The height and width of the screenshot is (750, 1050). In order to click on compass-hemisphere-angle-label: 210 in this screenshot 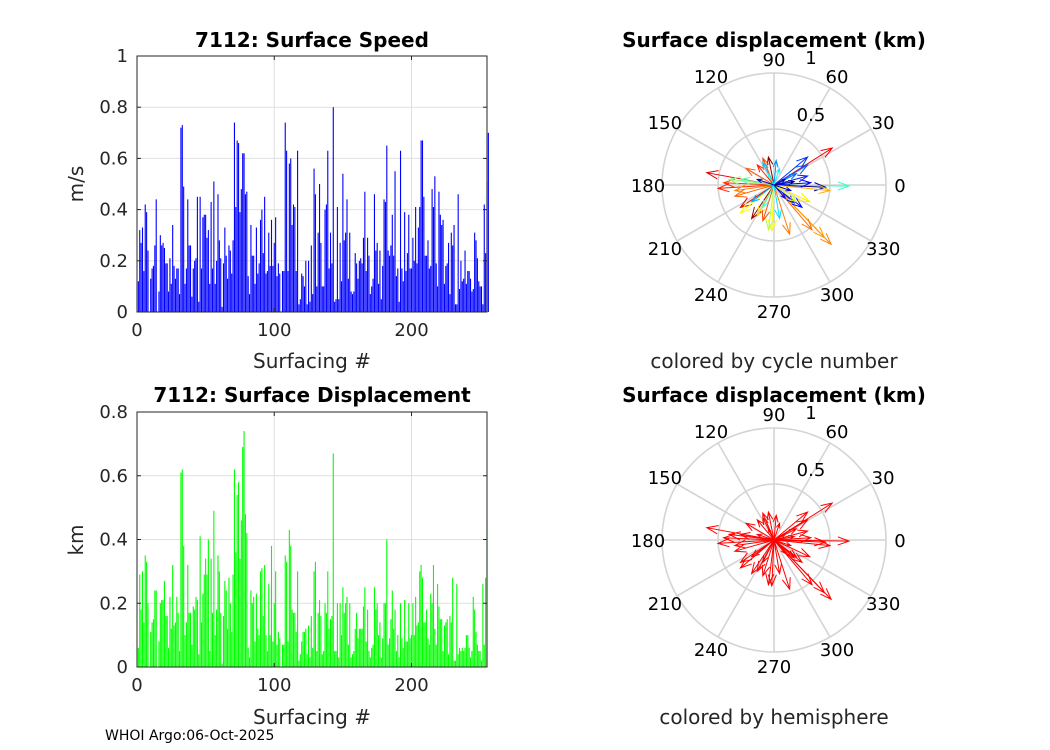, I will do `click(665, 604)`.